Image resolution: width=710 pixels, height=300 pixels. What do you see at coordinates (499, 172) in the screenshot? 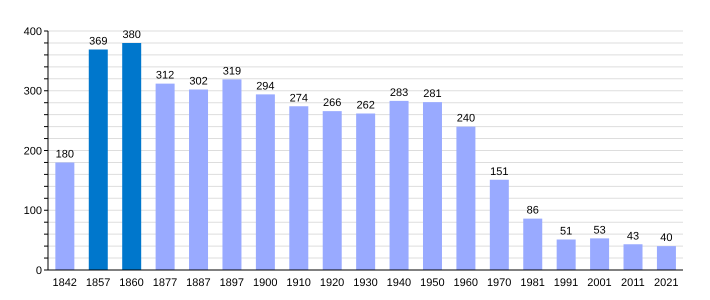
I see `data-label: 151` at bounding box center [499, 172].